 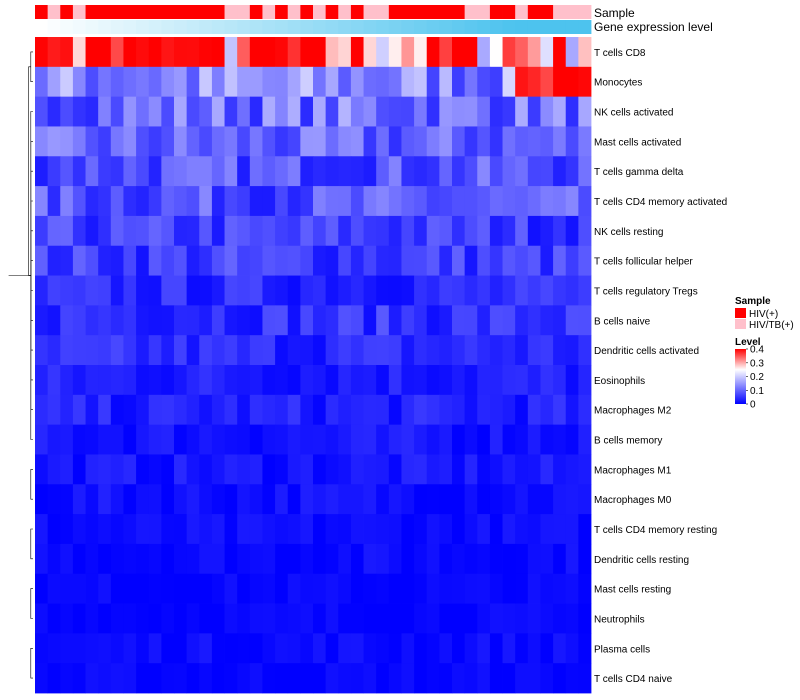 I want to click on dendrogram-branch, so click(x=31, y=275).